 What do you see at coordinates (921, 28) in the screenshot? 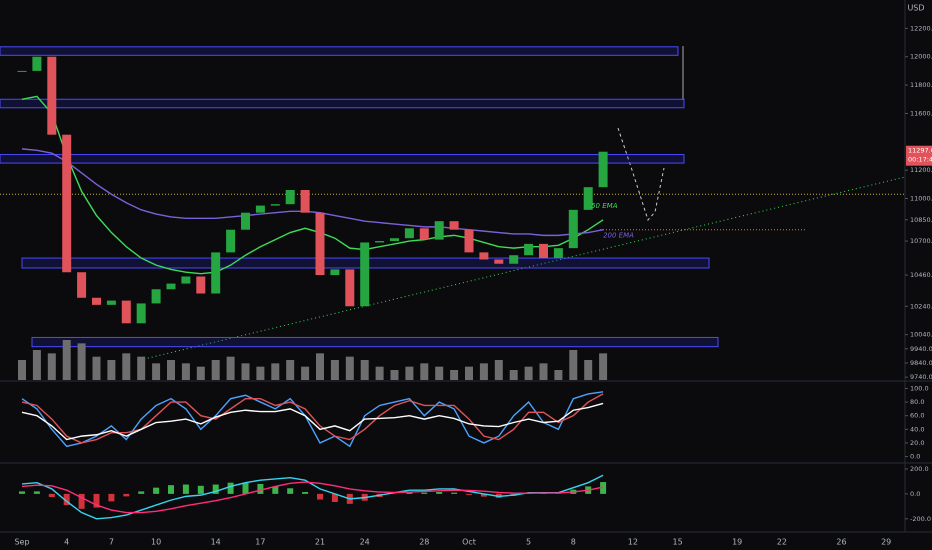
I see `y-tick-label: 12200.0` at bounding box center [921, 28].